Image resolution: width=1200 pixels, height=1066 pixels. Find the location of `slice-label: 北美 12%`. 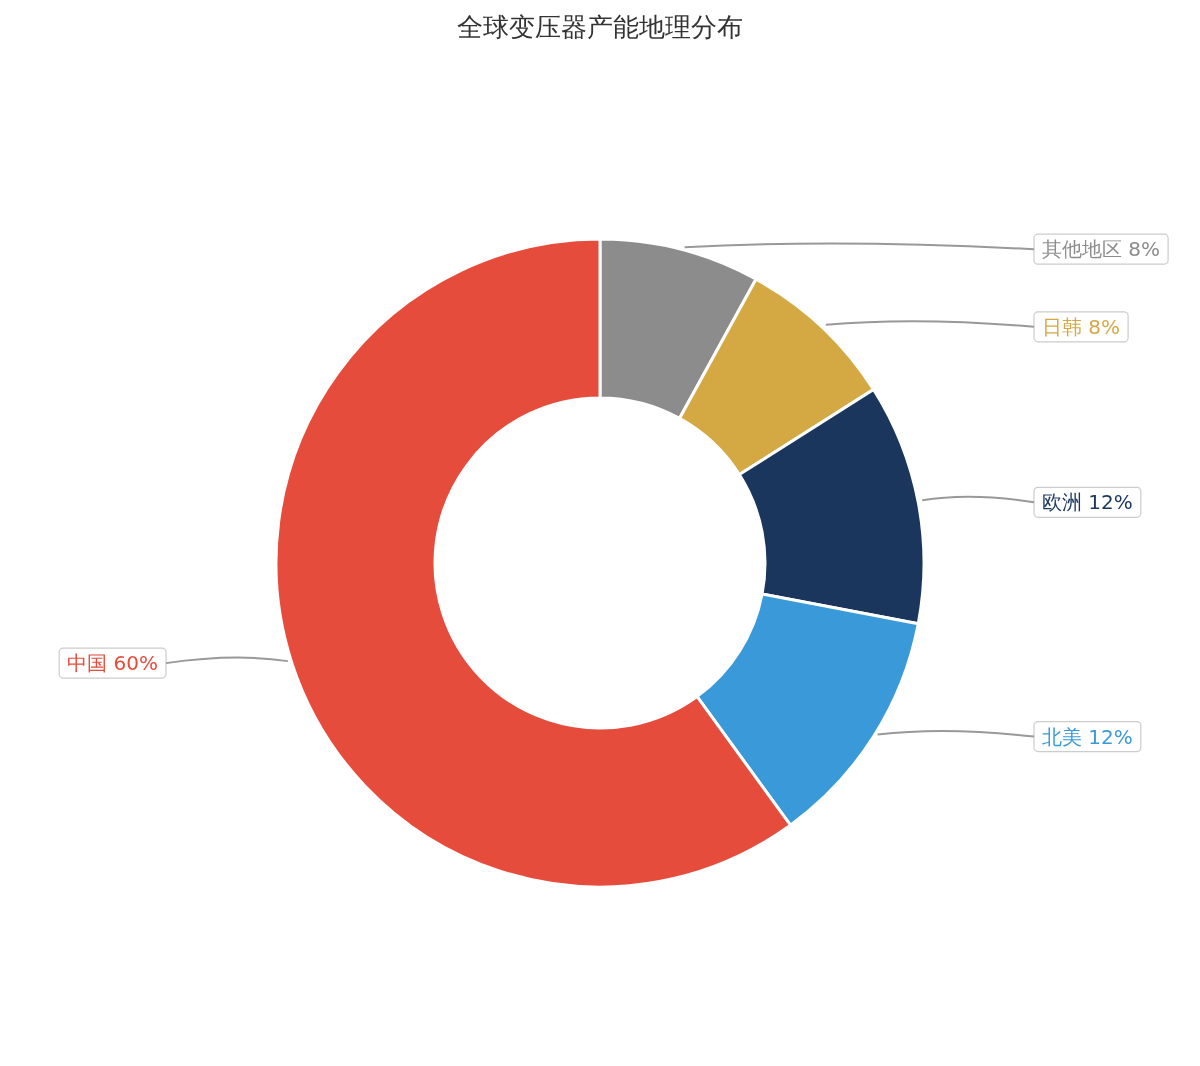

slice-label: 北美 12% is located at coordinates (1087, 736).